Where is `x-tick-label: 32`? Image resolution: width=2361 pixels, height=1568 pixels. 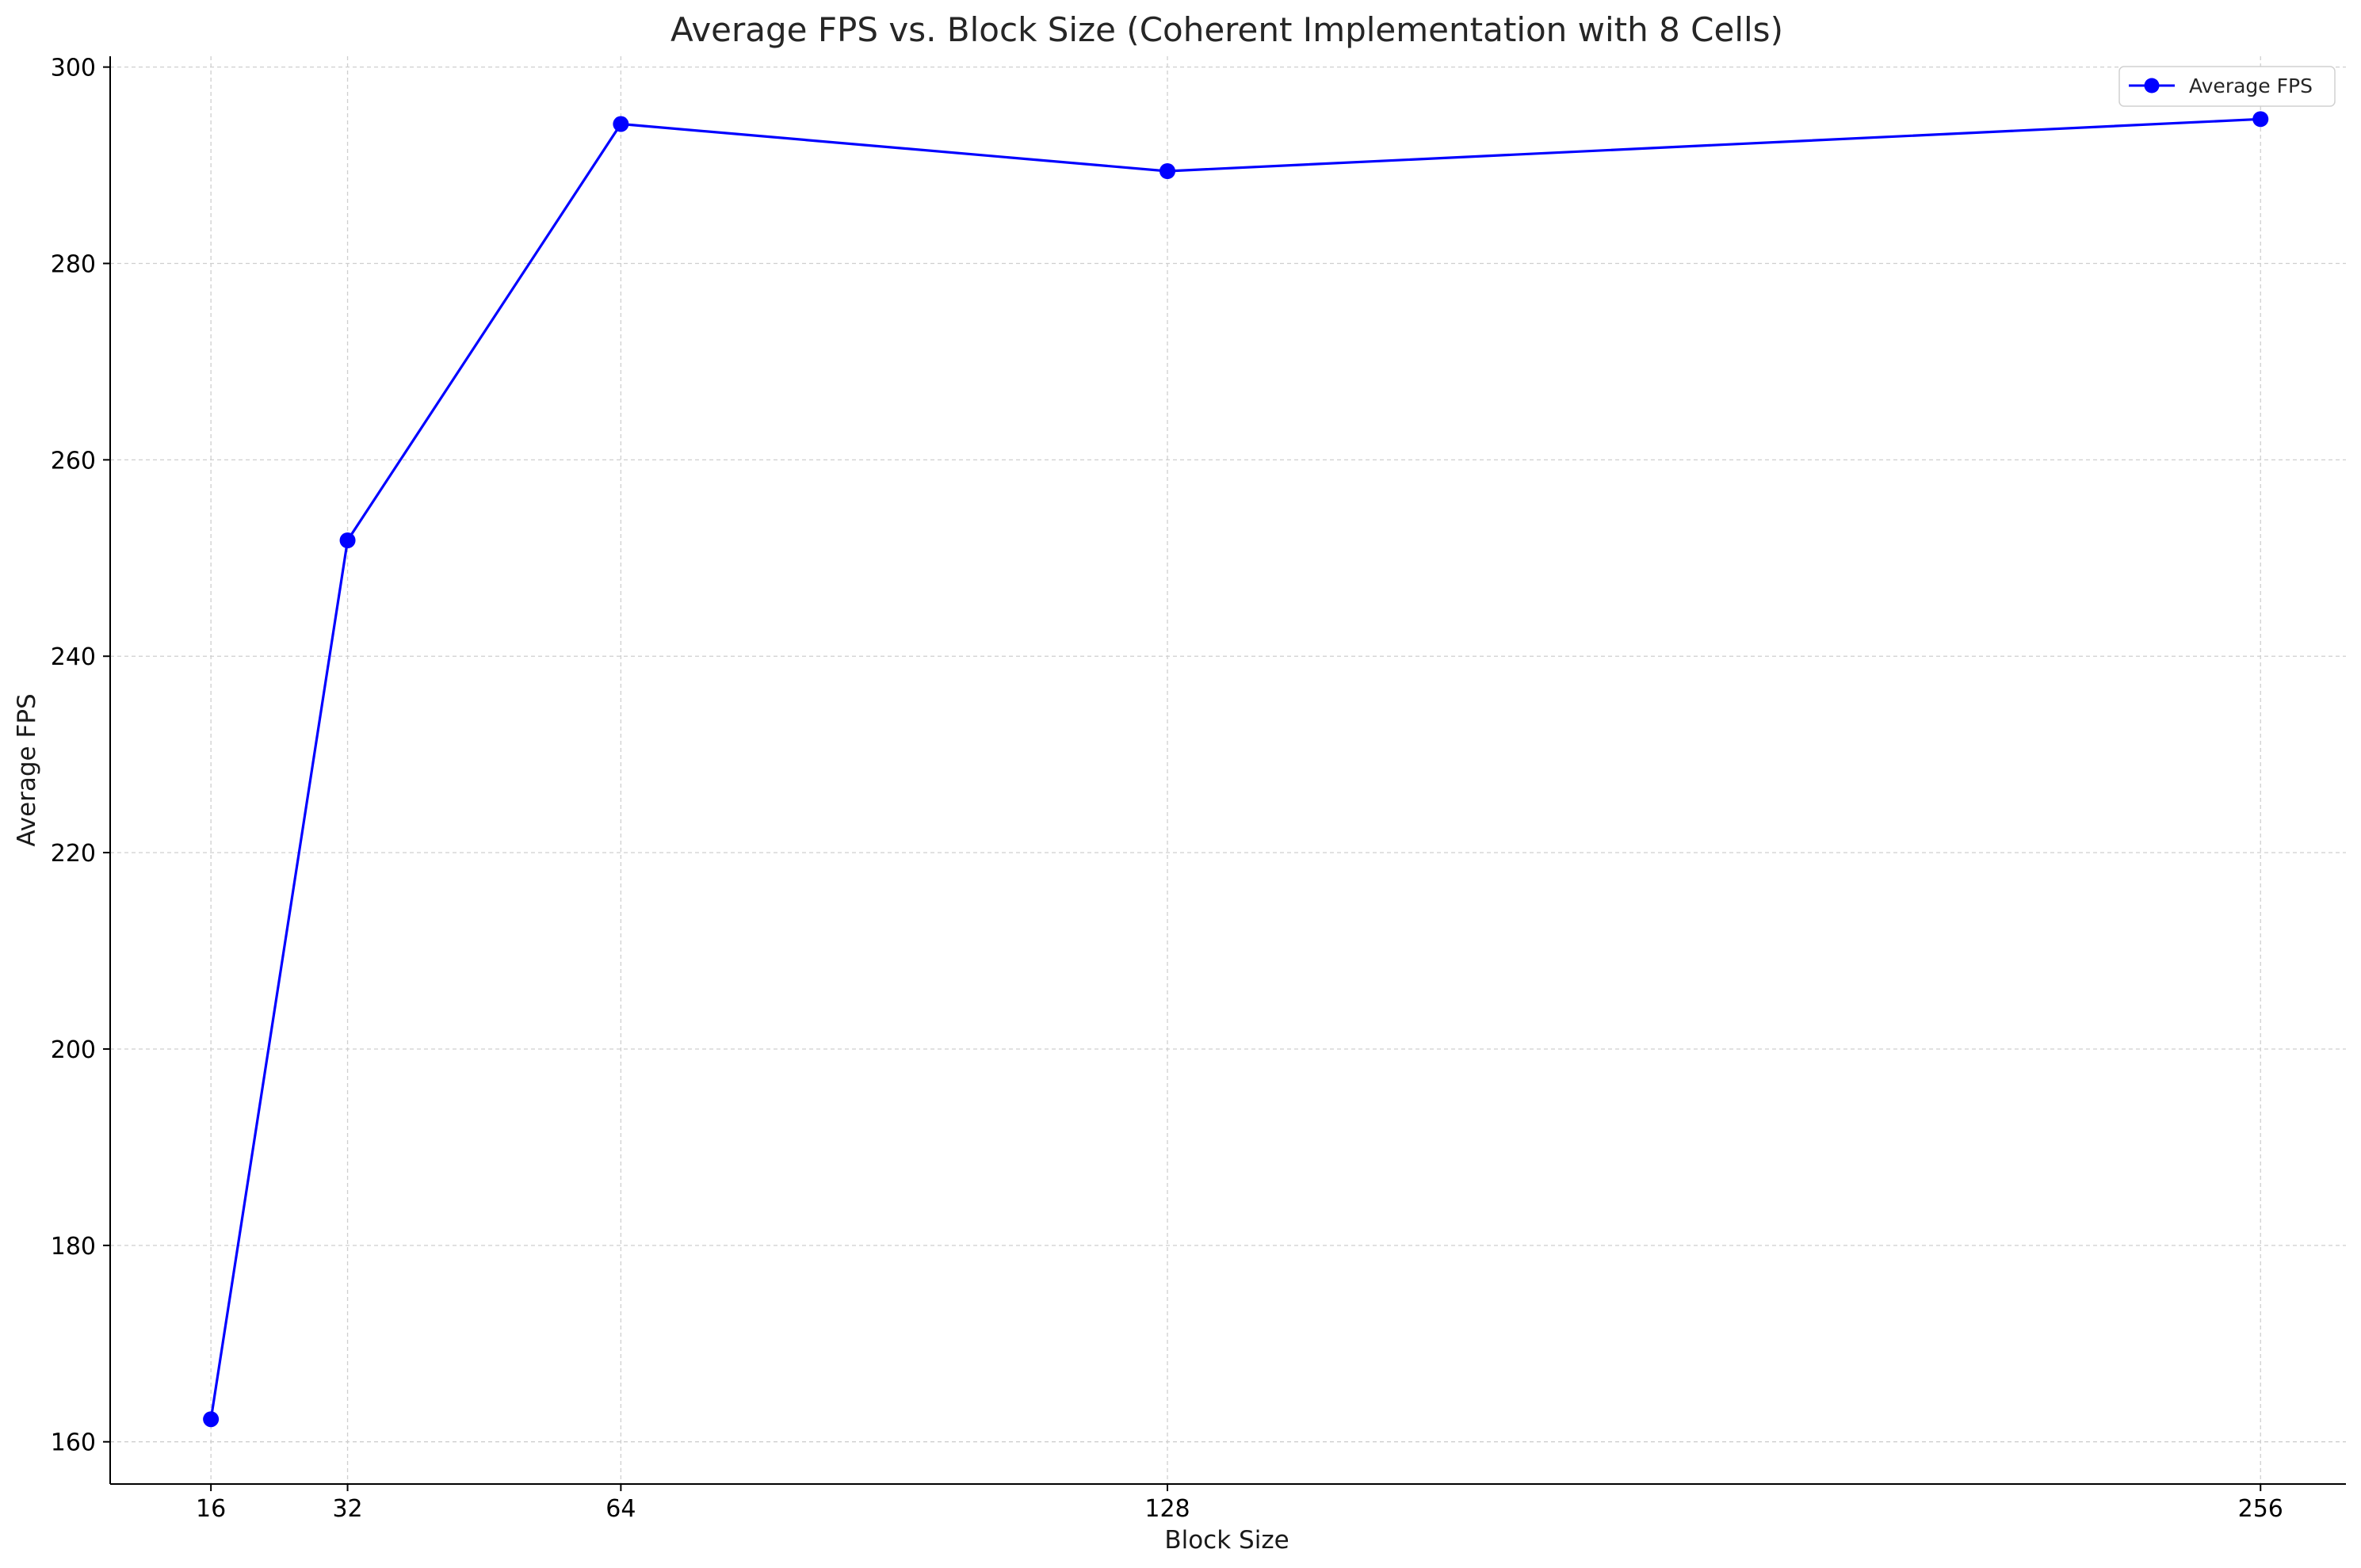 x-tick-label: 32 is located at coordinates (347, 1509).